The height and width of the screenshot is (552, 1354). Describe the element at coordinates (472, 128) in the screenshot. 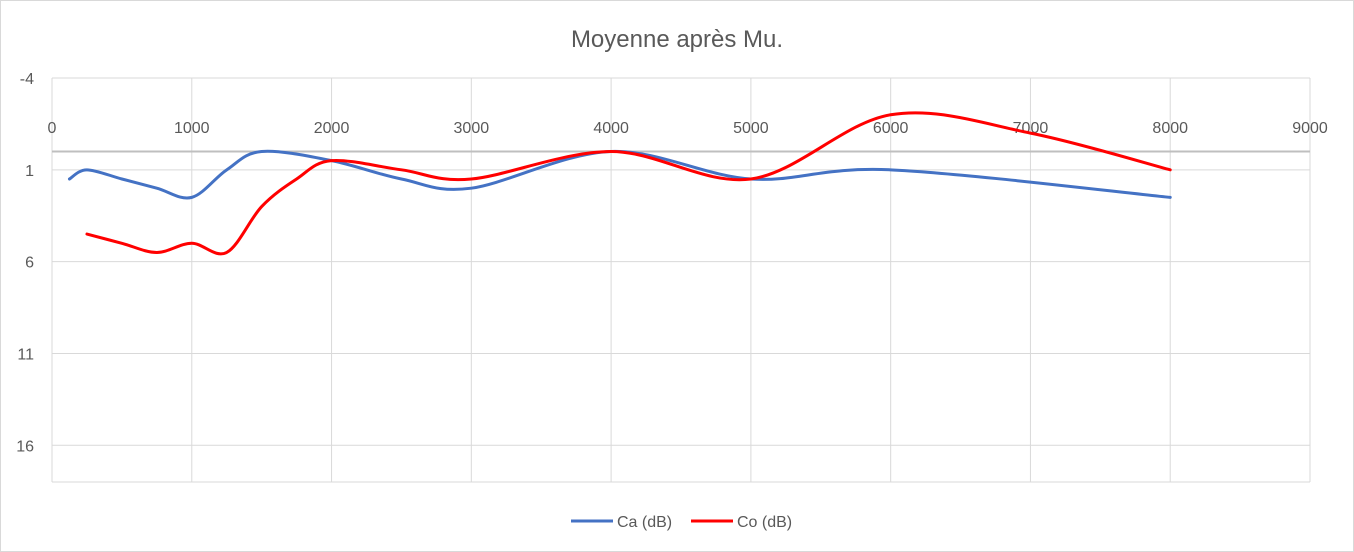

I see `x-tick-label: 3000` at that location.